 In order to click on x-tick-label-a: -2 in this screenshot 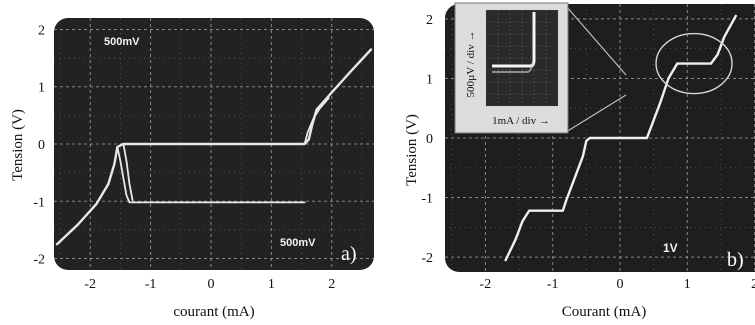, I will do `click(90, 284)`.